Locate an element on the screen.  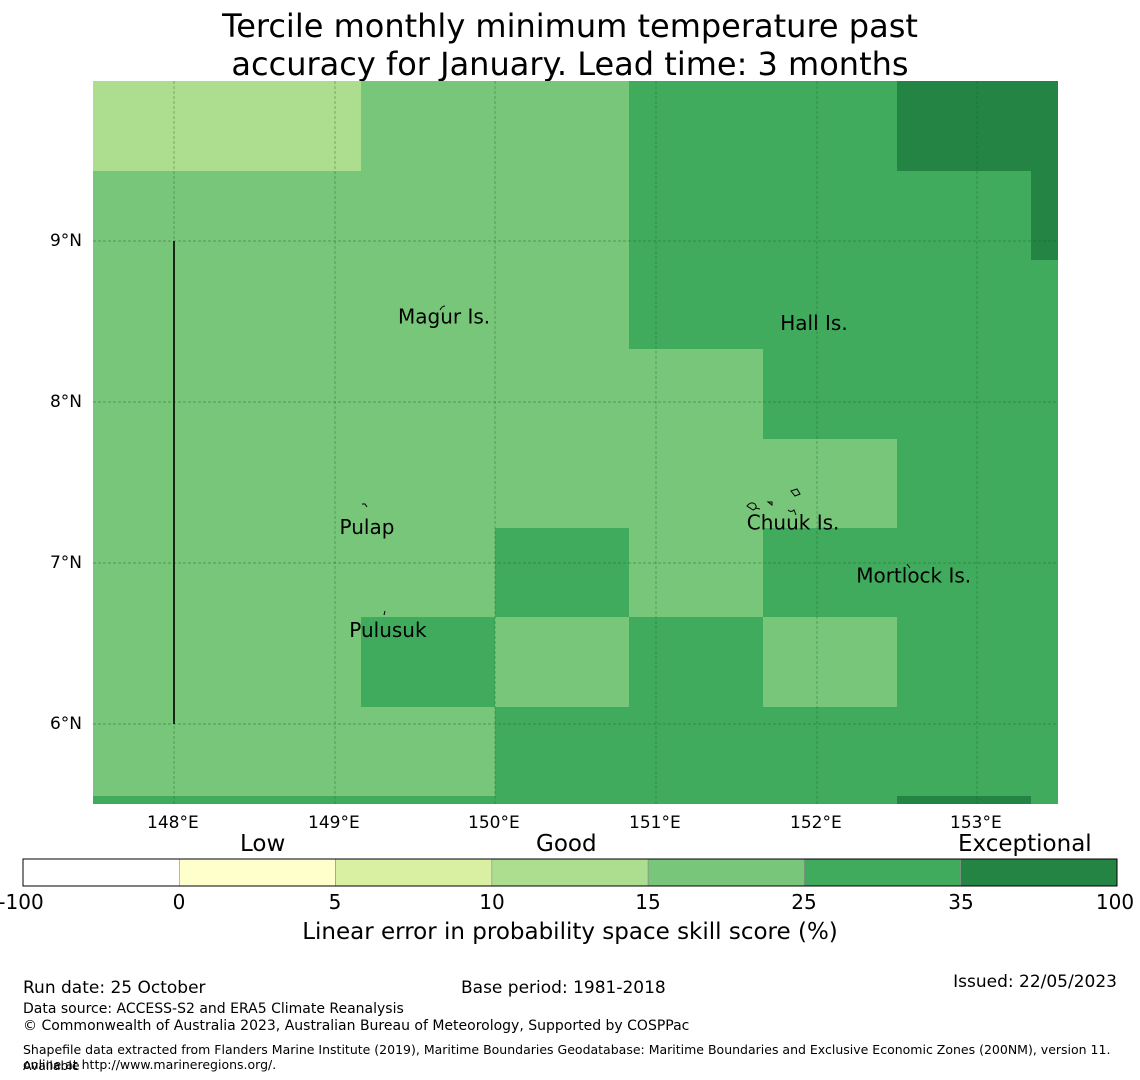
lat-label: 7°N is located at coordinates (65, 563).